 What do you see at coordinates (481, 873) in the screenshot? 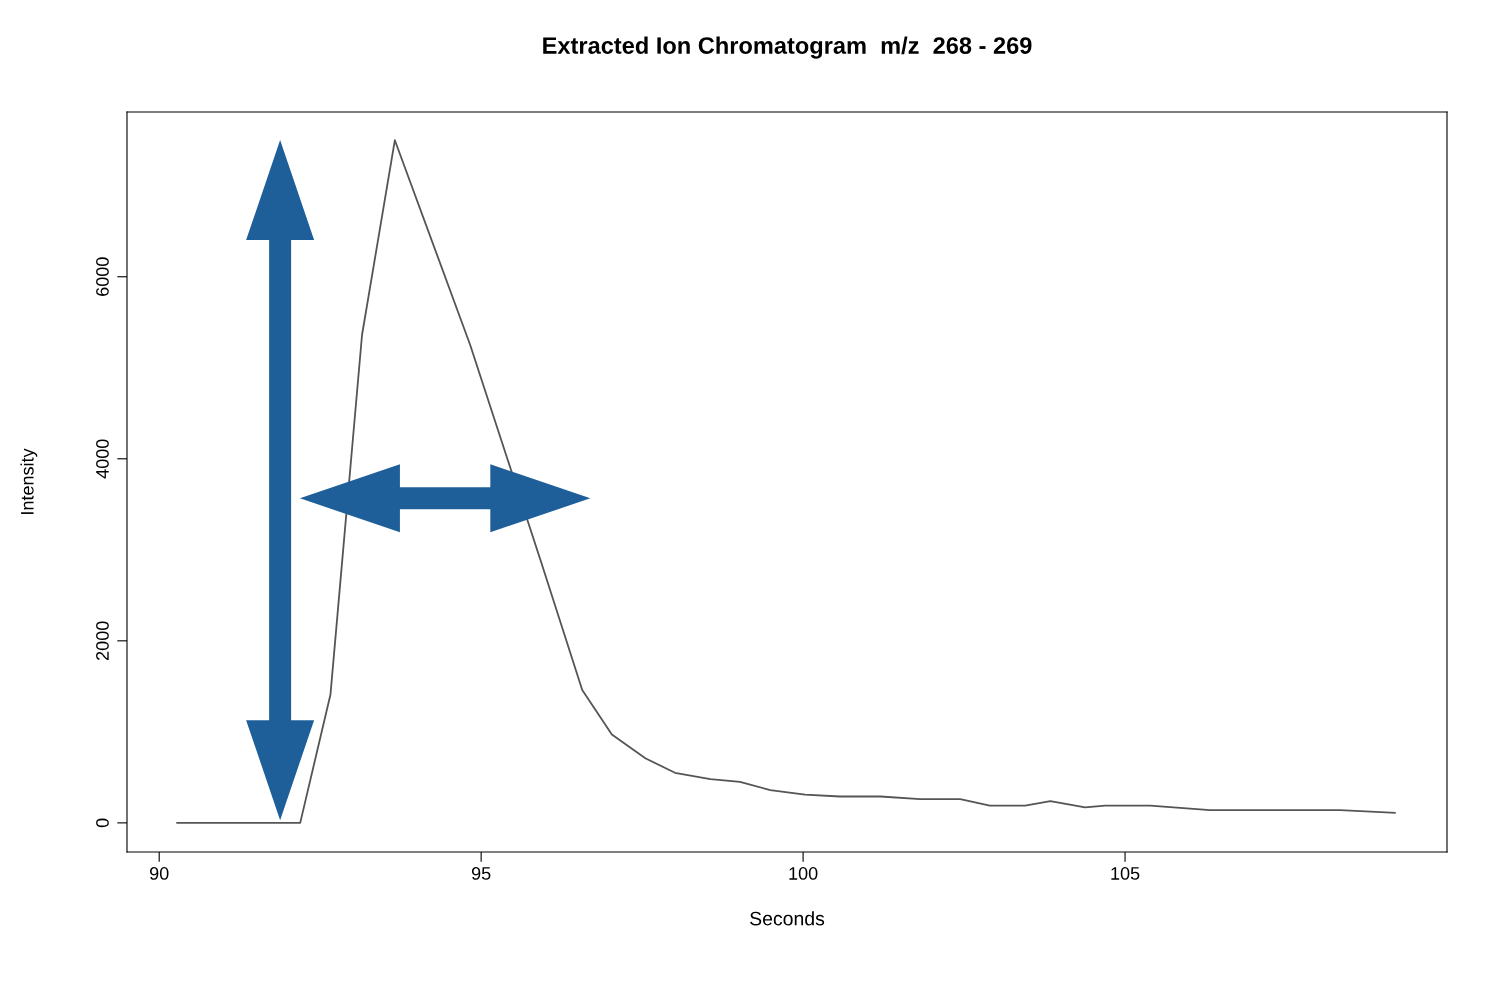
I see `x-tick-label: 95` at bounding box center [481, 873].